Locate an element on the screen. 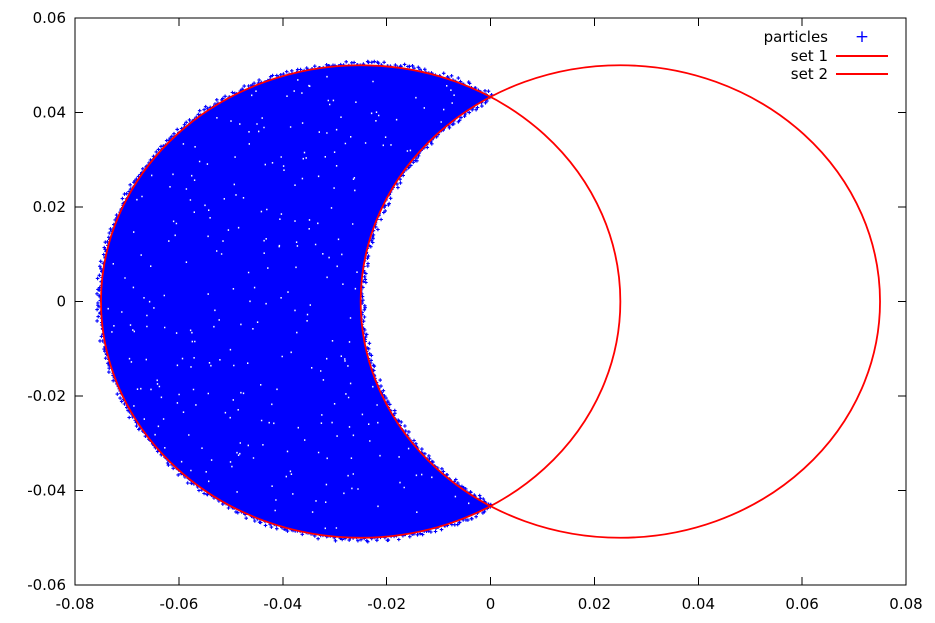 Image resolution: width=935 pixels, height=623 pixels. y-tick-label: -0.02 is located at coordinates (46, 396).